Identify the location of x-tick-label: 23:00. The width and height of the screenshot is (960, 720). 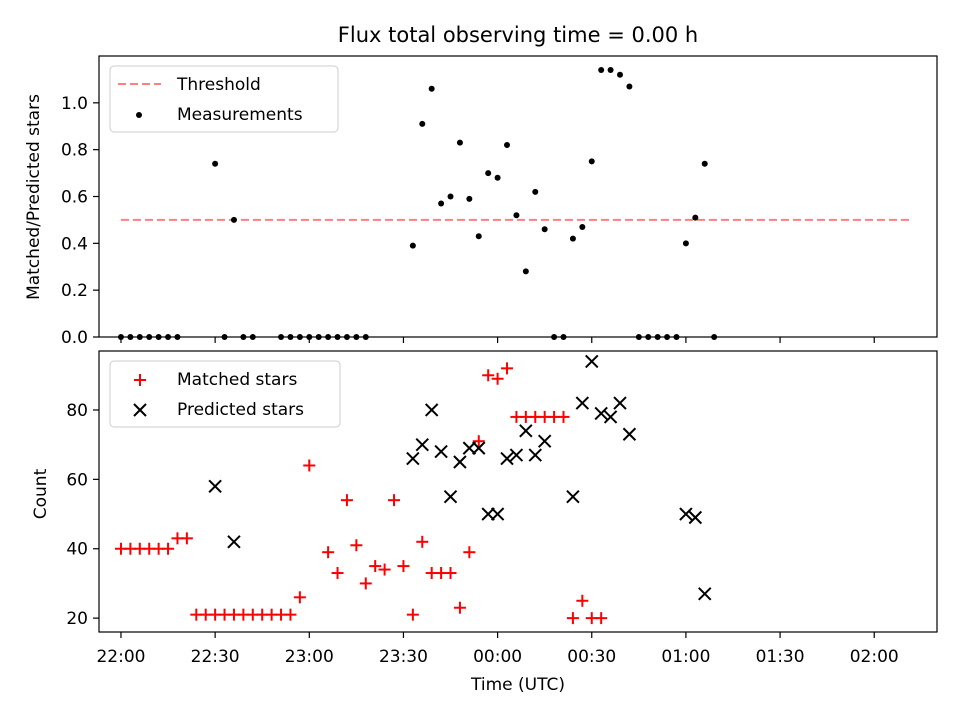
(309, 657).